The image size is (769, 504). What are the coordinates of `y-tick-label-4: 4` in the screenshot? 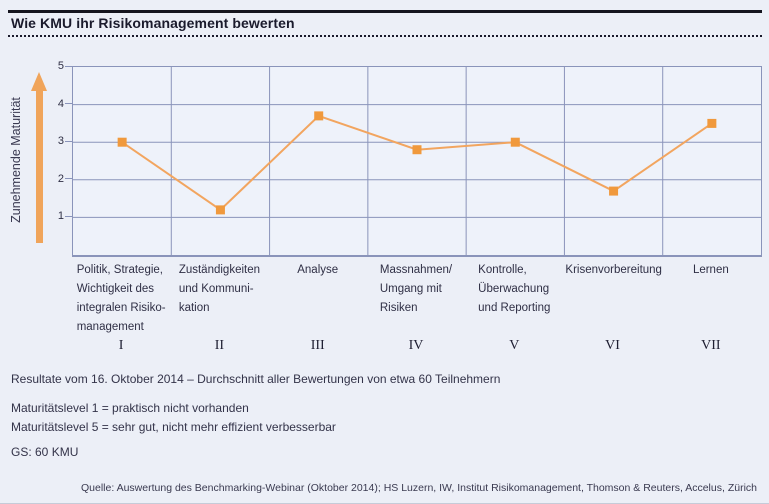 It's located at (60, 103).